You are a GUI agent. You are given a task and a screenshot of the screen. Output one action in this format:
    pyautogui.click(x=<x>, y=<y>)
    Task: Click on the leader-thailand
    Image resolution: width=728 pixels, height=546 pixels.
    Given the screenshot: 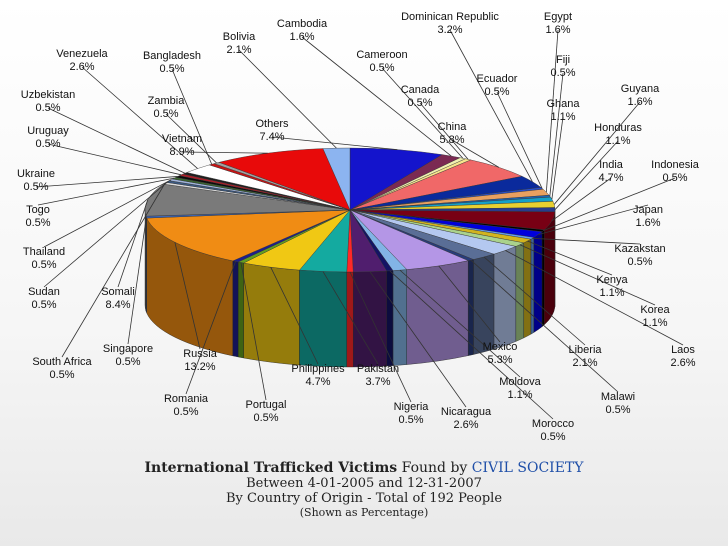 What is the action you would take?
    pyautogui.click(x=107, y=213)
    